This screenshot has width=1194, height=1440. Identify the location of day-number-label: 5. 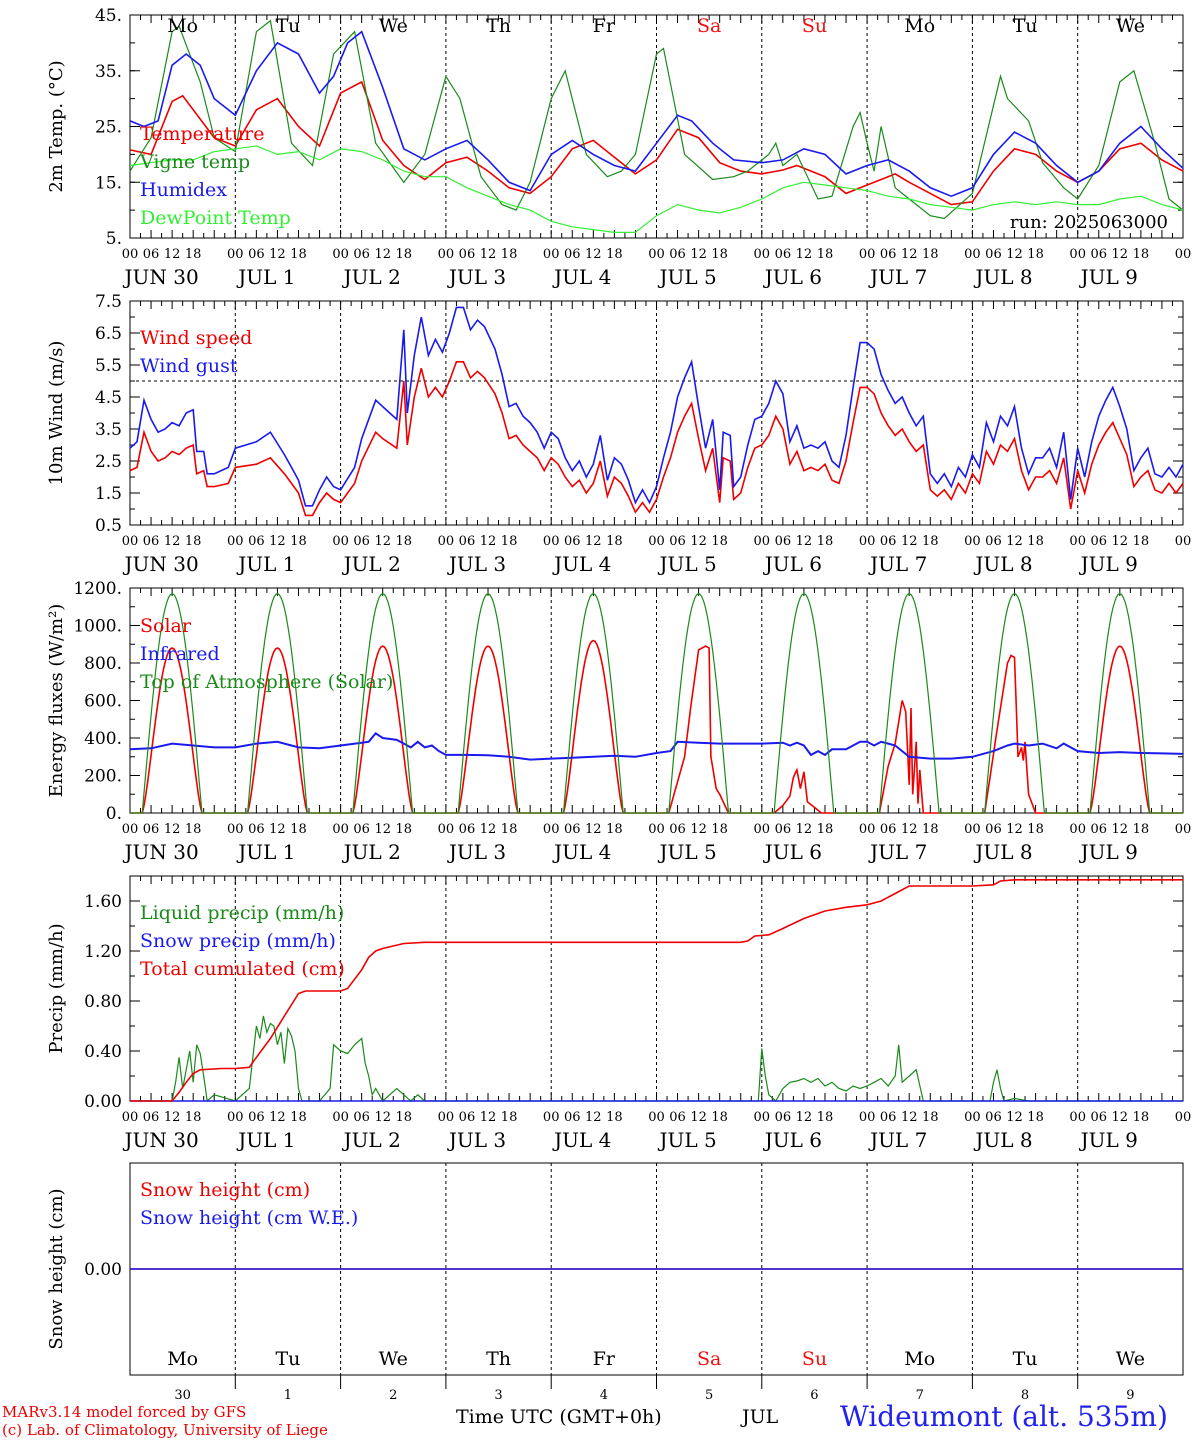
(709, 1395).